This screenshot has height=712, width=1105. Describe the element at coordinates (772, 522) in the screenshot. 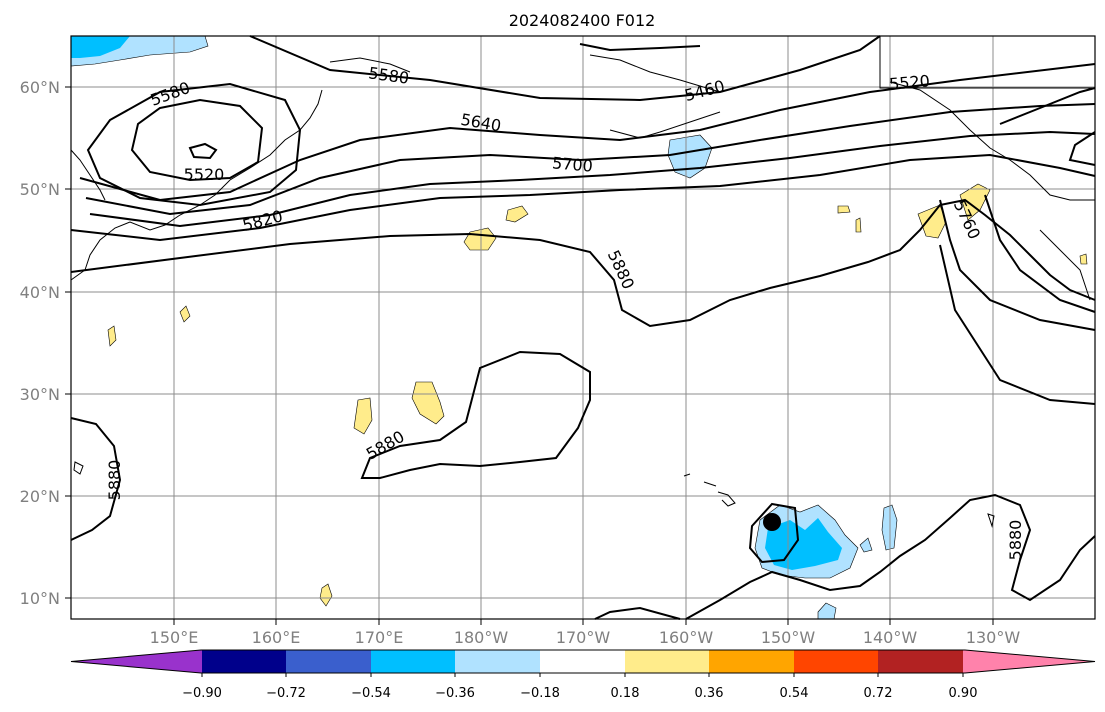

I see `storm-center-marker` at that location.